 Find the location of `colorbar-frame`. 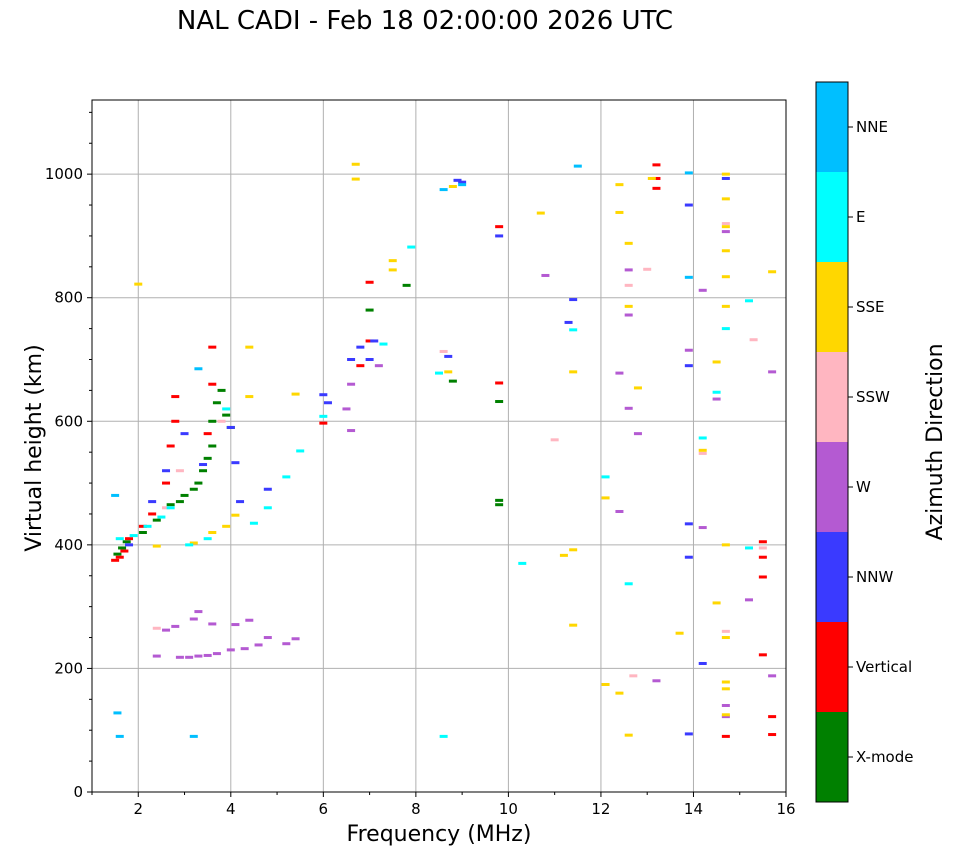

colorbar-frame is located at coordinates (832, 442).